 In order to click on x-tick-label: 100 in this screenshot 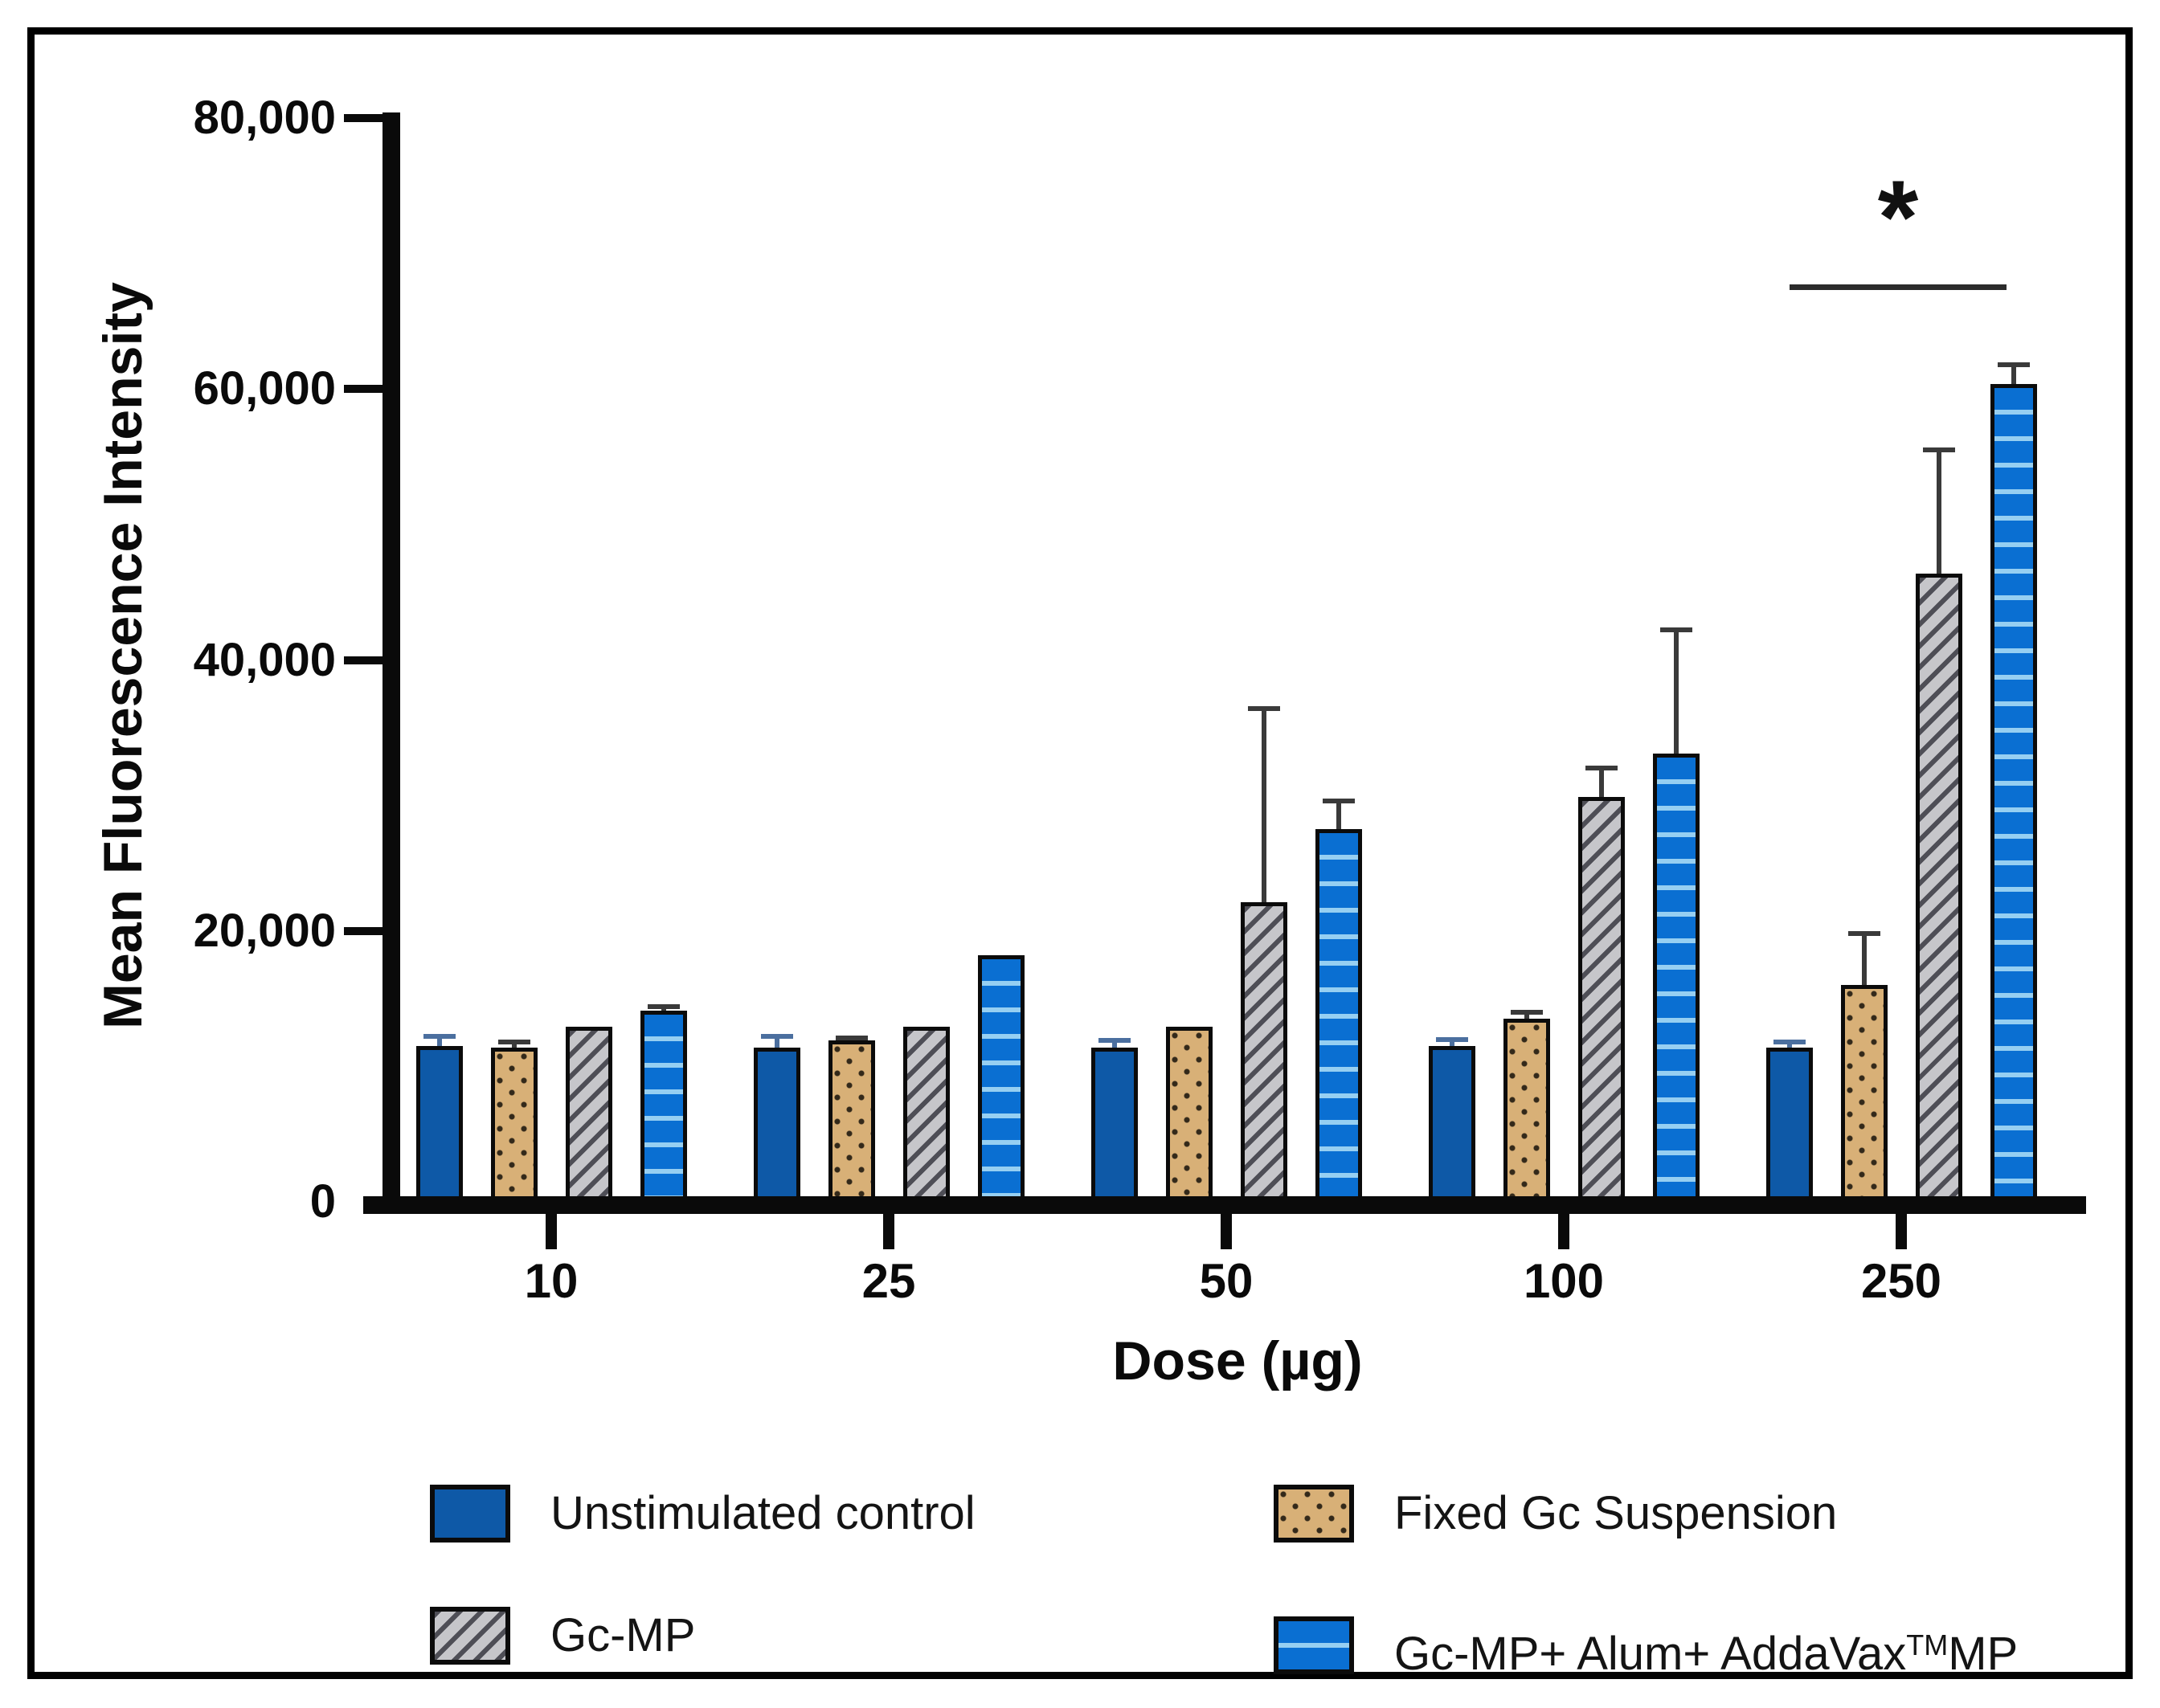, I will do `click(1564, 1281)`.